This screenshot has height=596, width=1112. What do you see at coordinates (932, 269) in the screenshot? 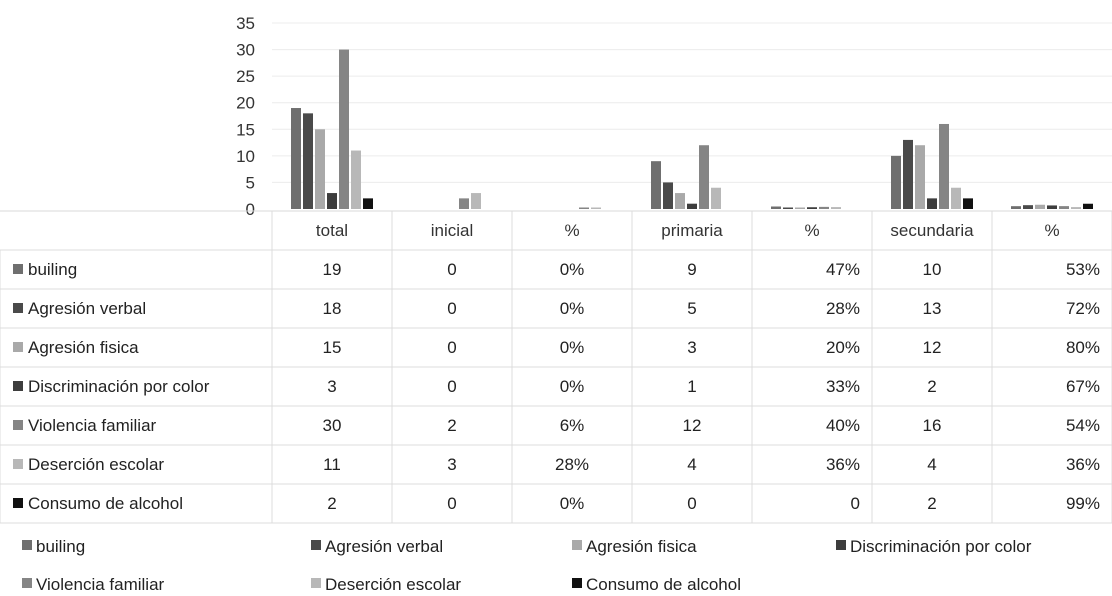
I see `data-label: 10` at bounding box center [932, 269].